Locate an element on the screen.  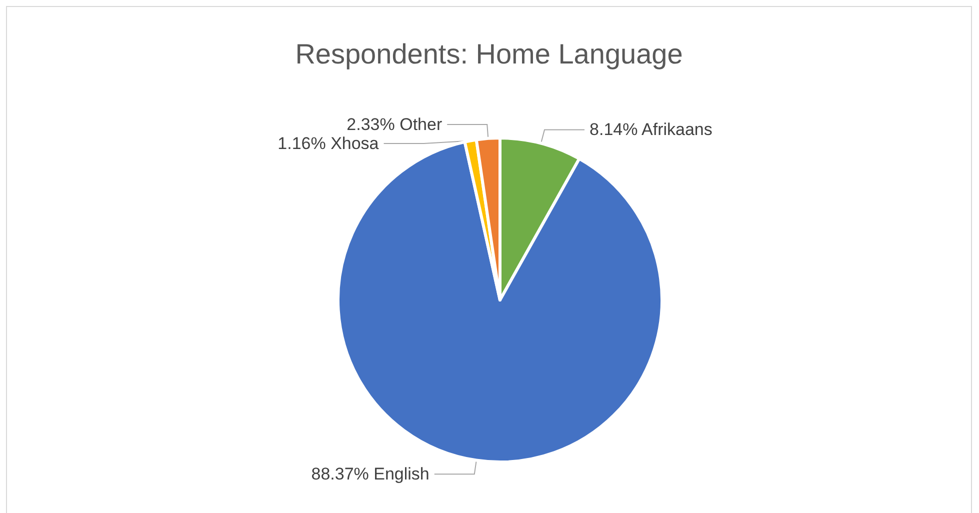
chart-title: Respondents: Home Language is located at coordinates (489, 54).